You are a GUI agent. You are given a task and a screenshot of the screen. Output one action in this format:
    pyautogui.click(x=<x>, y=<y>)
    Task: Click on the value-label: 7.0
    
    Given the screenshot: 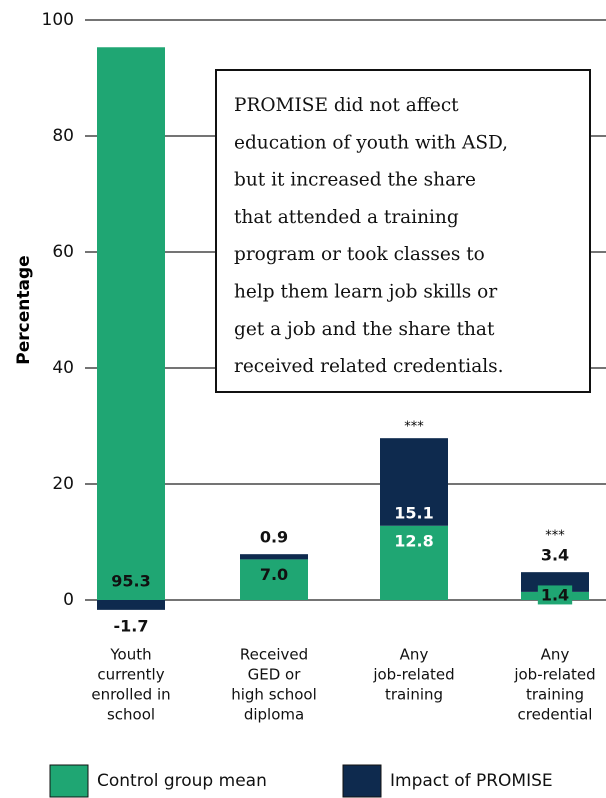 What is the action you would take?
    pyautogui.click(x=274, y=574)
    